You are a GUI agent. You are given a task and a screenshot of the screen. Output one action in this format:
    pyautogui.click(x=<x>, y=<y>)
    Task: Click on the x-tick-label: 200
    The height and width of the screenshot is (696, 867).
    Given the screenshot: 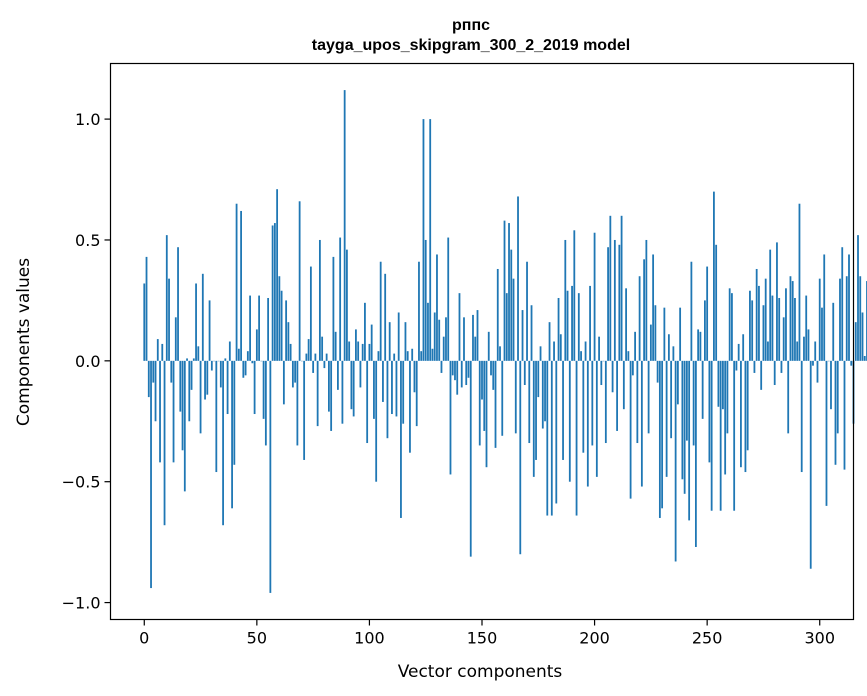 What is the action you would take?
    pyautogui.click(x=594, y=638)
    